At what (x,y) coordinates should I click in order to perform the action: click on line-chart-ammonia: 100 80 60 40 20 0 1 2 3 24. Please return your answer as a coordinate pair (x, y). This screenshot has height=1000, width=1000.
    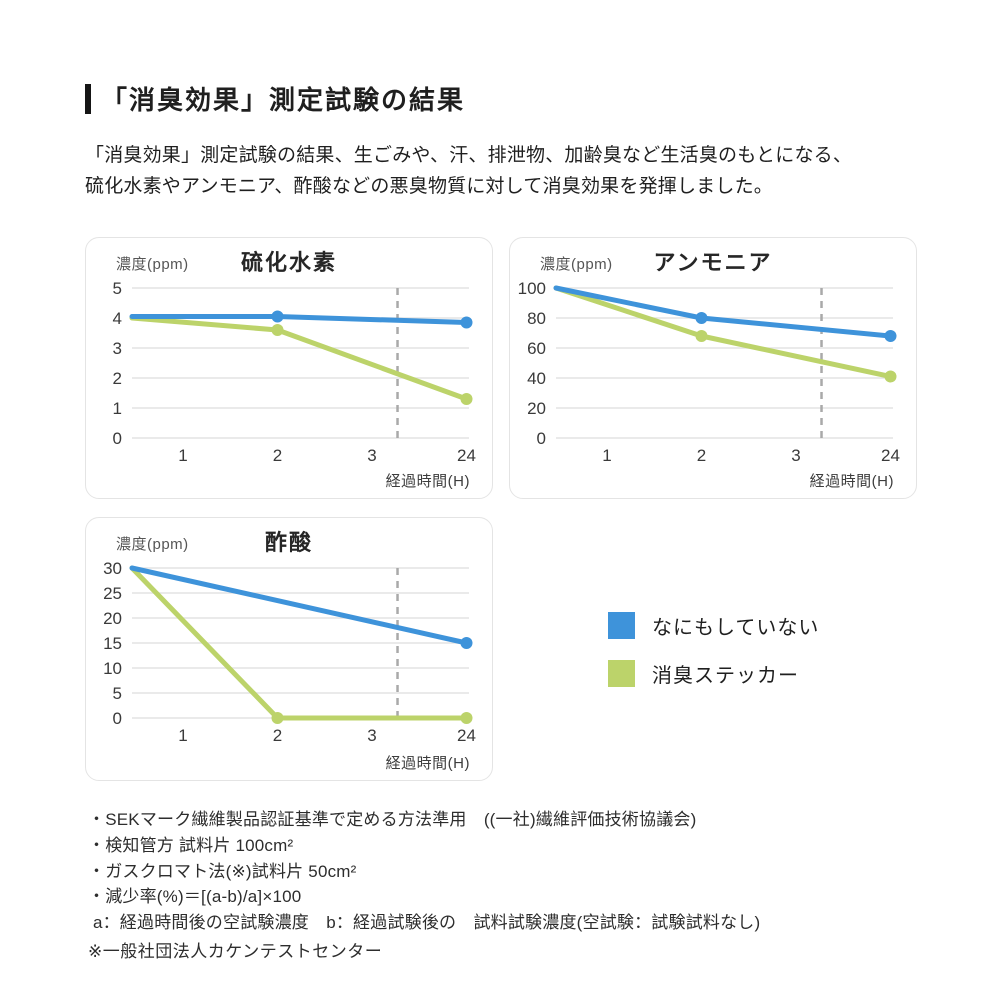
    Looking at the image, I should click on (709, 372).